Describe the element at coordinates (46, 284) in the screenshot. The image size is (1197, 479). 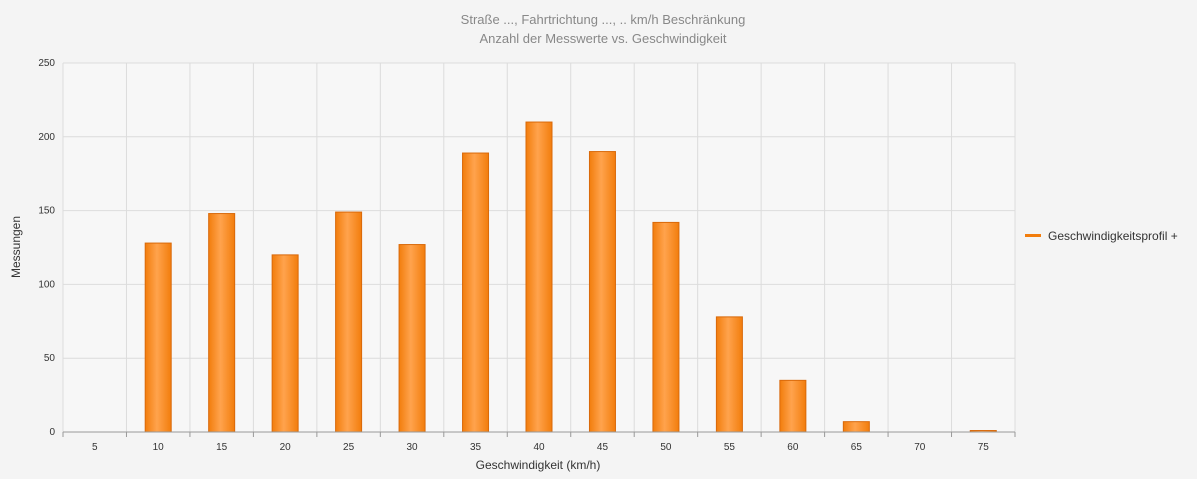
I see `y-tick-label: 100` at that location.